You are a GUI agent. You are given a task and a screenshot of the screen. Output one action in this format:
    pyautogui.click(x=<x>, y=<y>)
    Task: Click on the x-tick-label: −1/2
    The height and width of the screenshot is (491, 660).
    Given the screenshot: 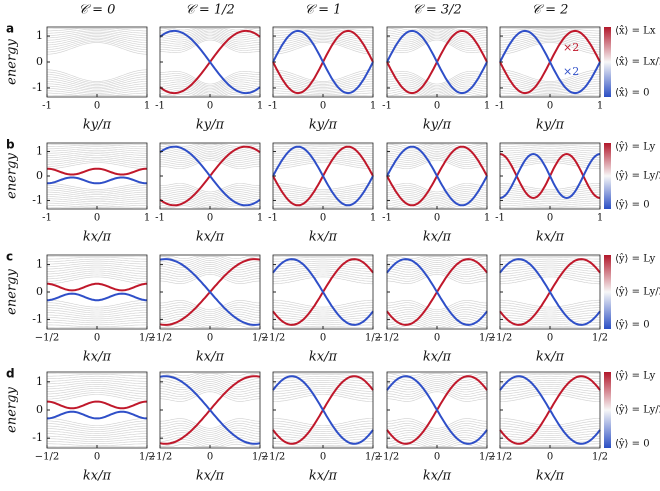 What is the action you would take?
    pyautogui.click(x=500, y=457)
    